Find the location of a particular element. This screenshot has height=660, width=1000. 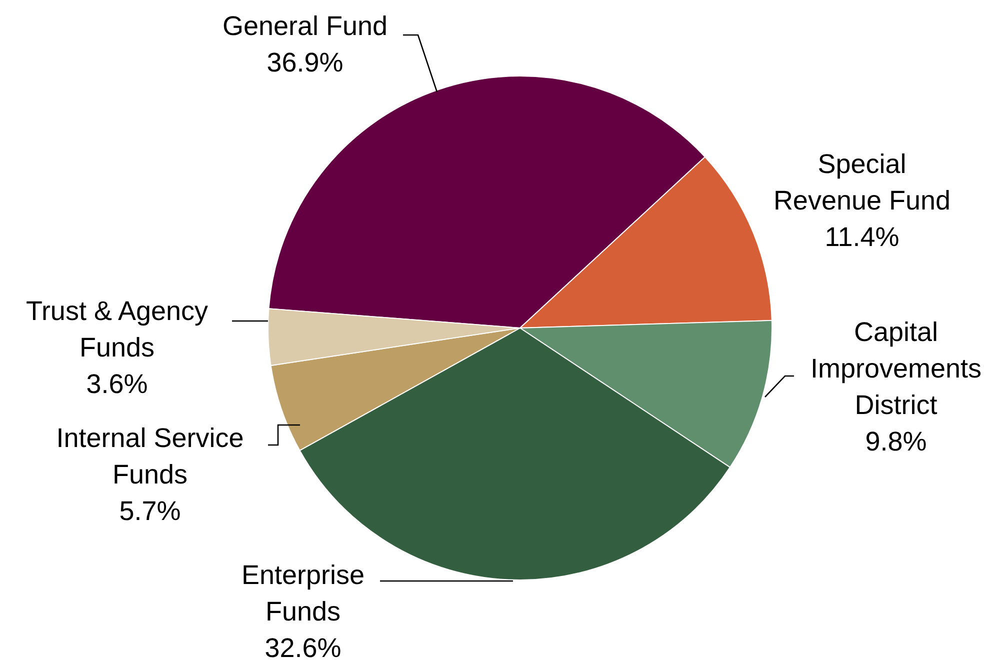

data-label: 11.4% is located at coordinates (862, 237).